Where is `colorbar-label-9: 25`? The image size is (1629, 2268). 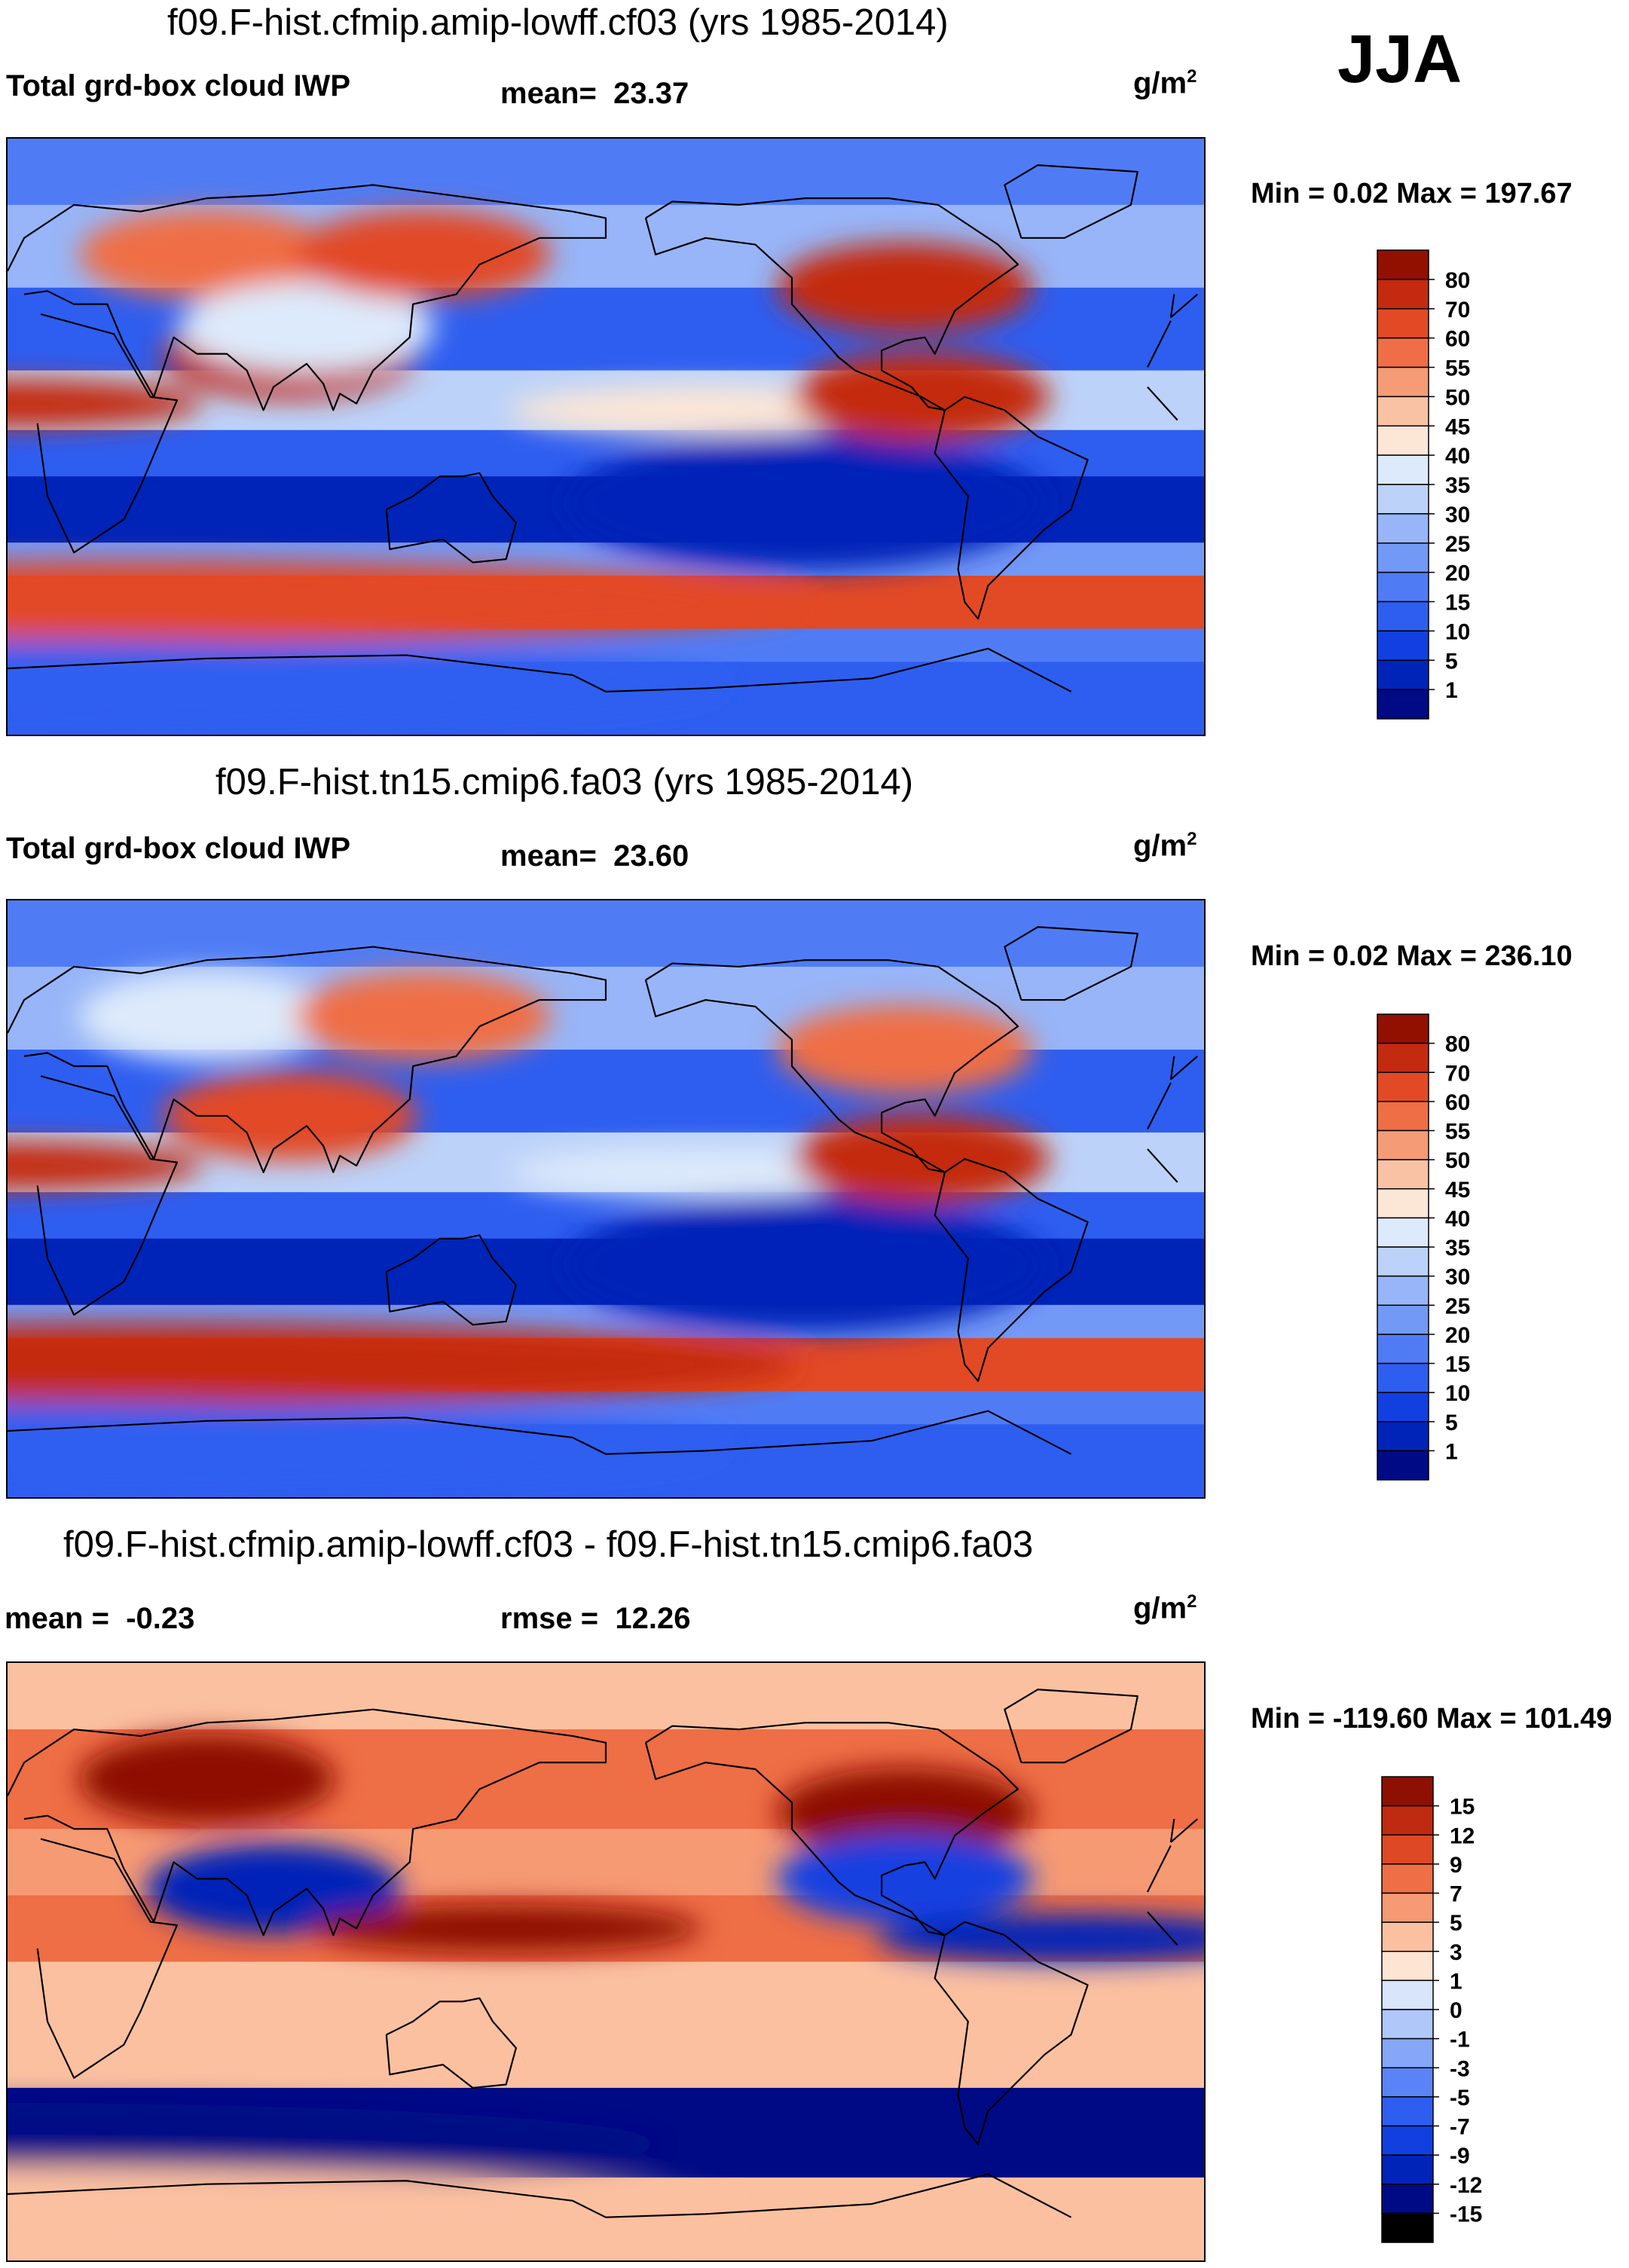
colorbar-label-9: 25 is located at coordinates (1457, 1306).